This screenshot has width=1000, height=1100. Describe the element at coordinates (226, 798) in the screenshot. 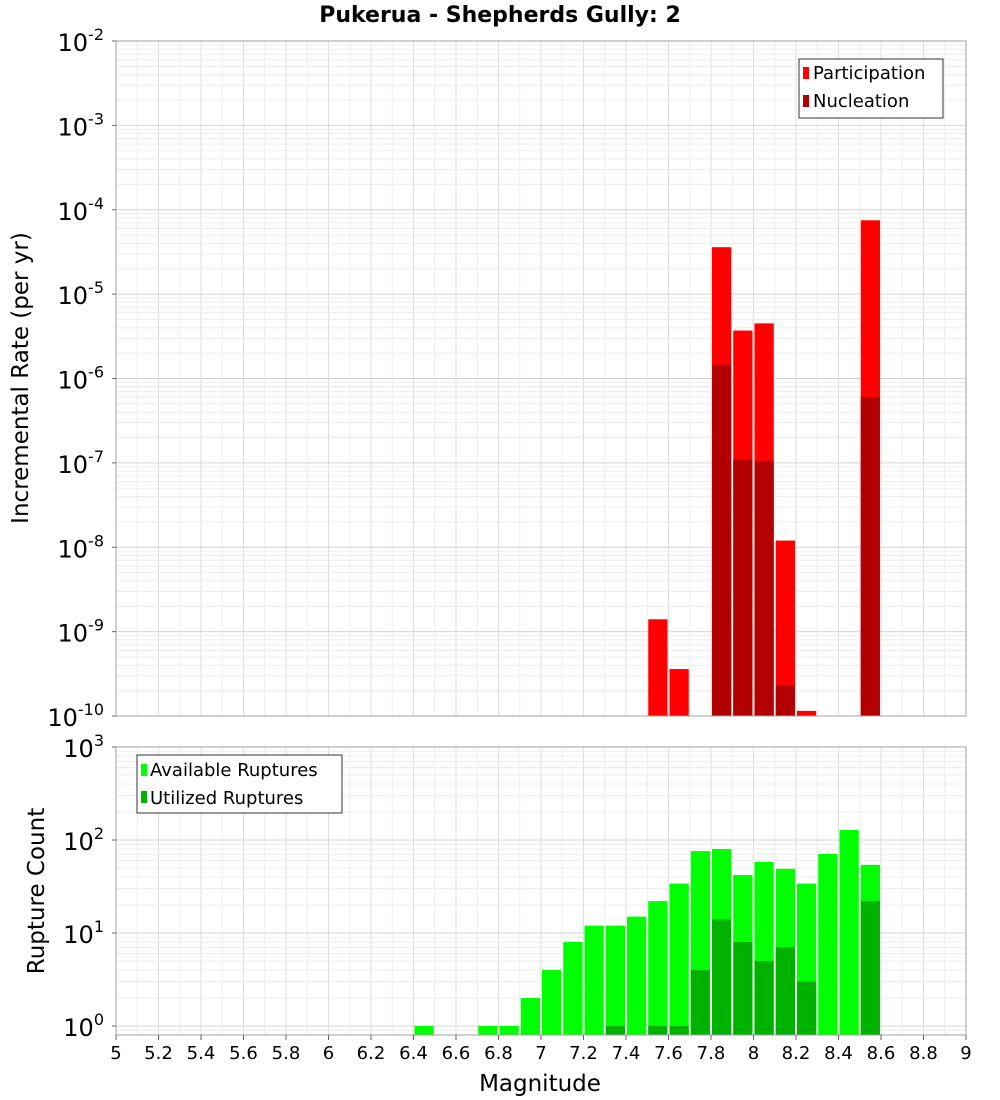

I see `legend-label-utilized: Utilized Ruptures` at that location.